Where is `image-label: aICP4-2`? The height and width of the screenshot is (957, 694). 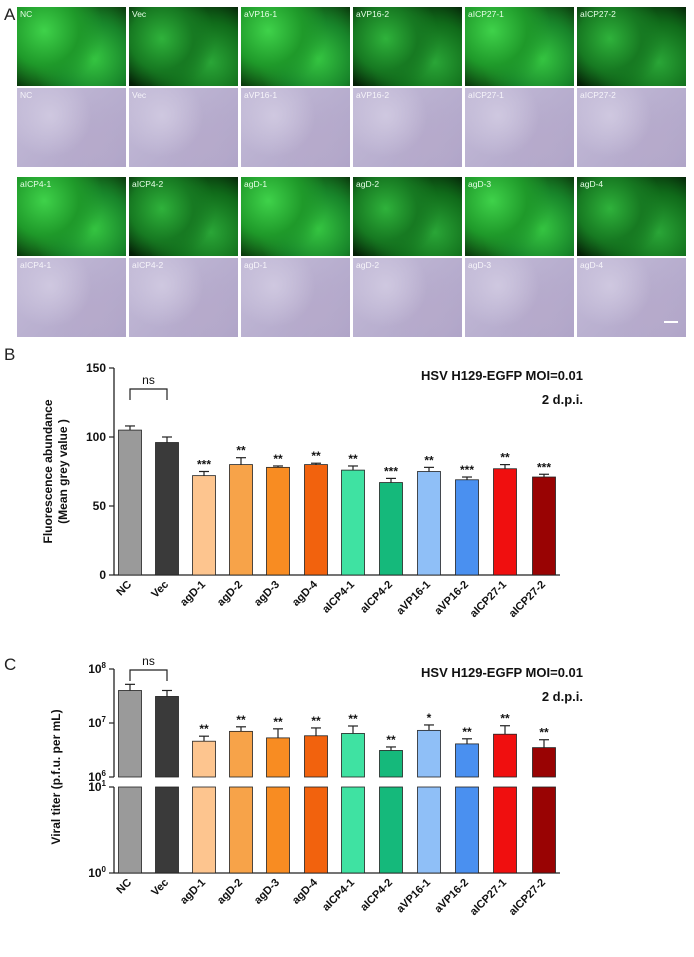 image-label: aICP4-2 is located at coordinates (148, 184).